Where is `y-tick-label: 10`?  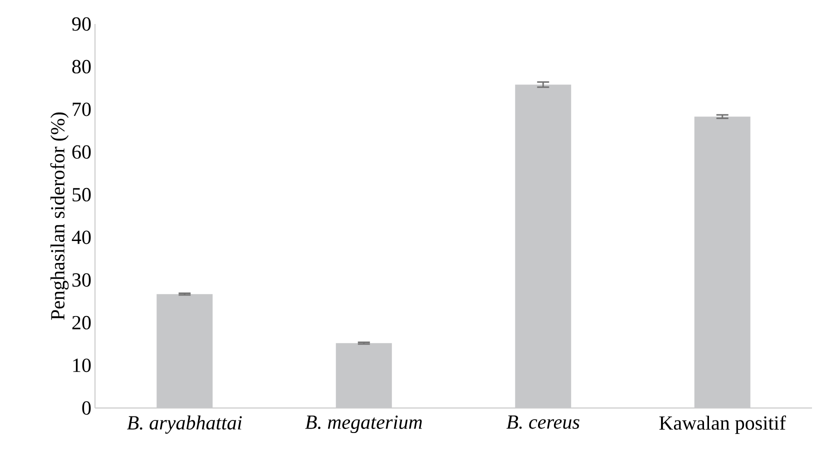
y-tick-label: 10 is located at coordinates (82, 365).